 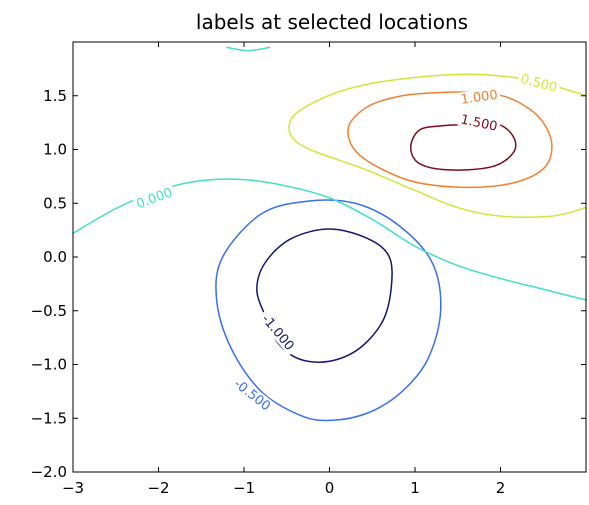 I want to click on x-tick-label: −1, so click(x=244, y=488).